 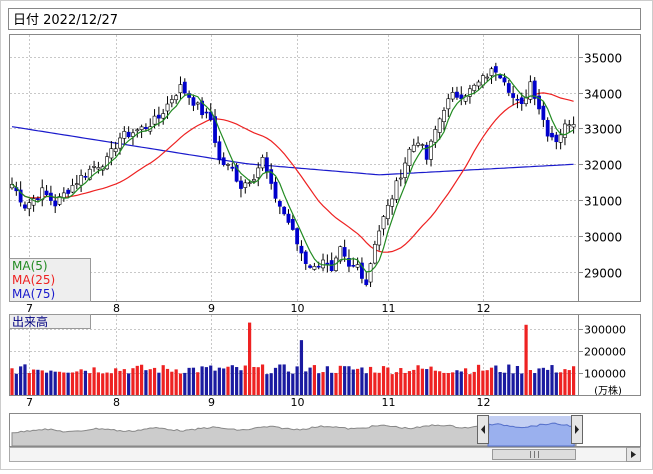 I want to click on navigator-right-handle, so click(x=577, y=429).